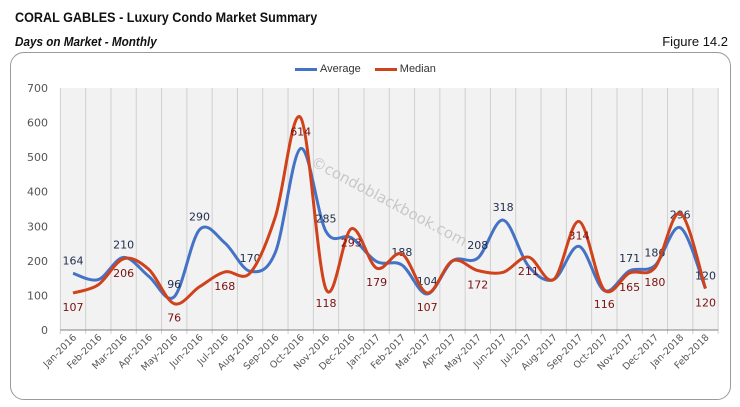  Describe the element at coordinates (37, 295) in the screenshot. I see `y-tick-label: 100` at that location.